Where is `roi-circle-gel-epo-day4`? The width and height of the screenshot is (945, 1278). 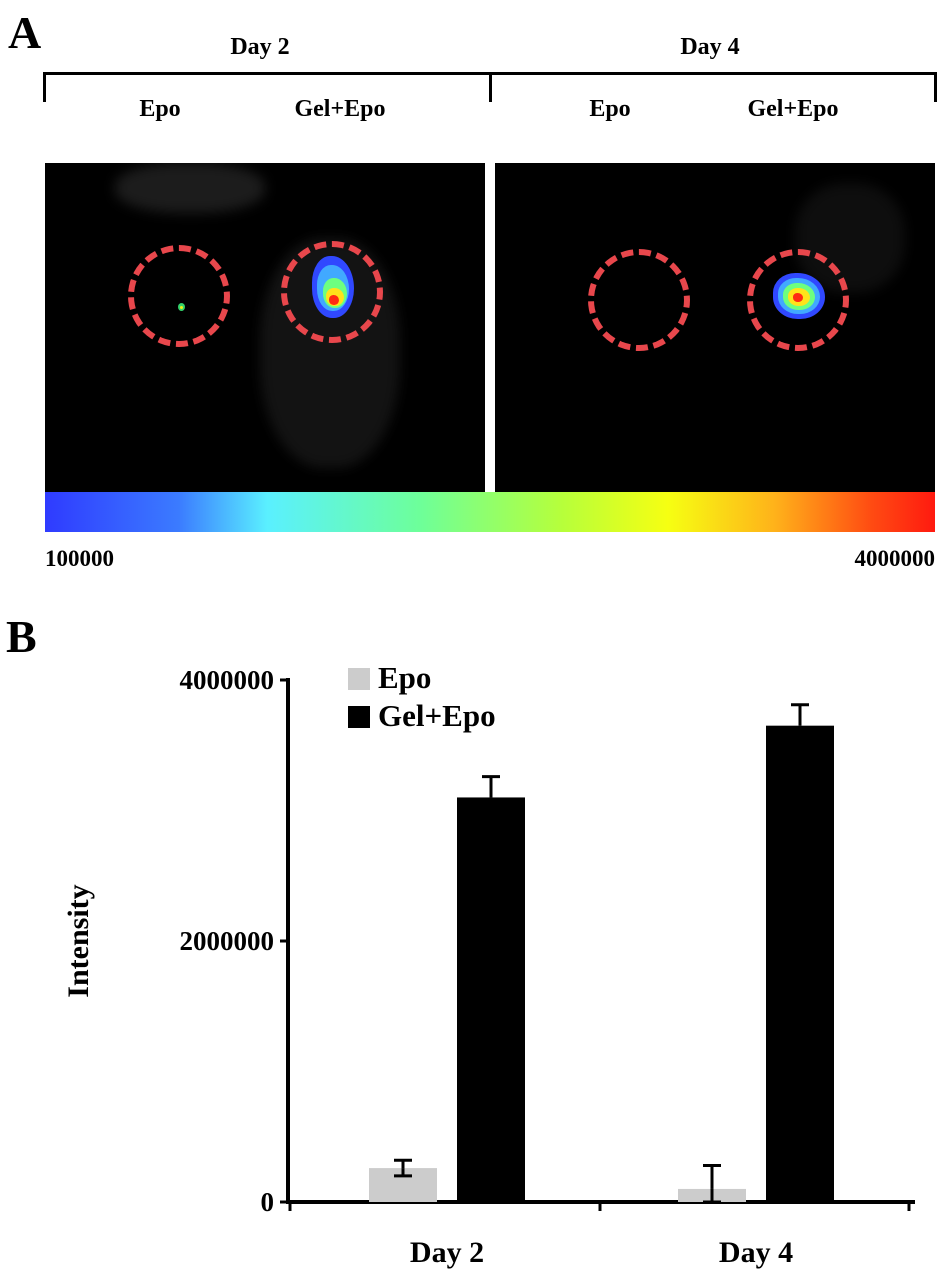 roi-circle-gel-epo-day4 is located at coordinates (798, 300).